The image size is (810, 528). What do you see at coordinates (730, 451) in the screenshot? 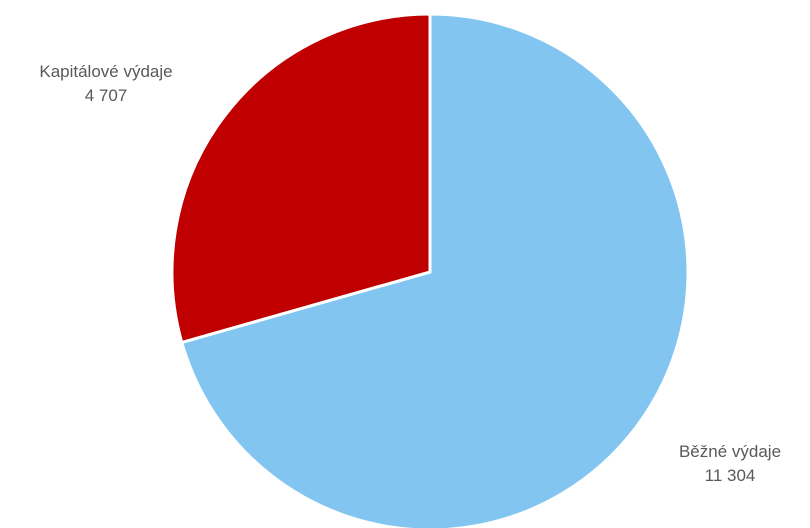
I see `slice-label-name: Běžné výdaje` at bounding box center [730, 451].